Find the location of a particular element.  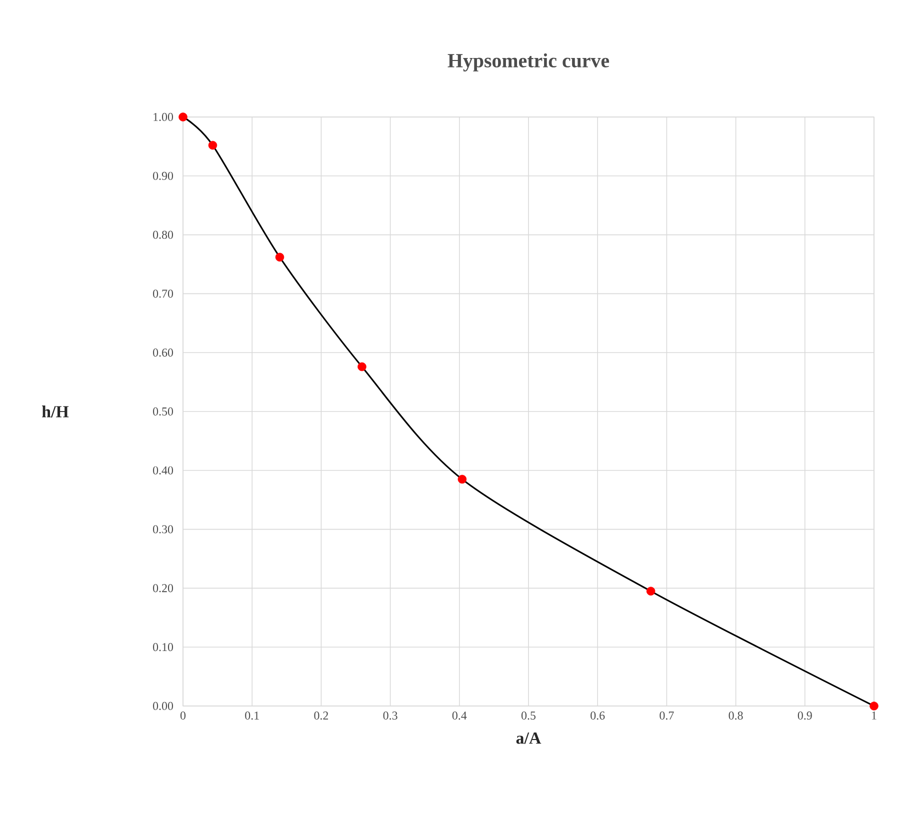

x-tick-label: 0.8 is located at coordinates (735, 716).